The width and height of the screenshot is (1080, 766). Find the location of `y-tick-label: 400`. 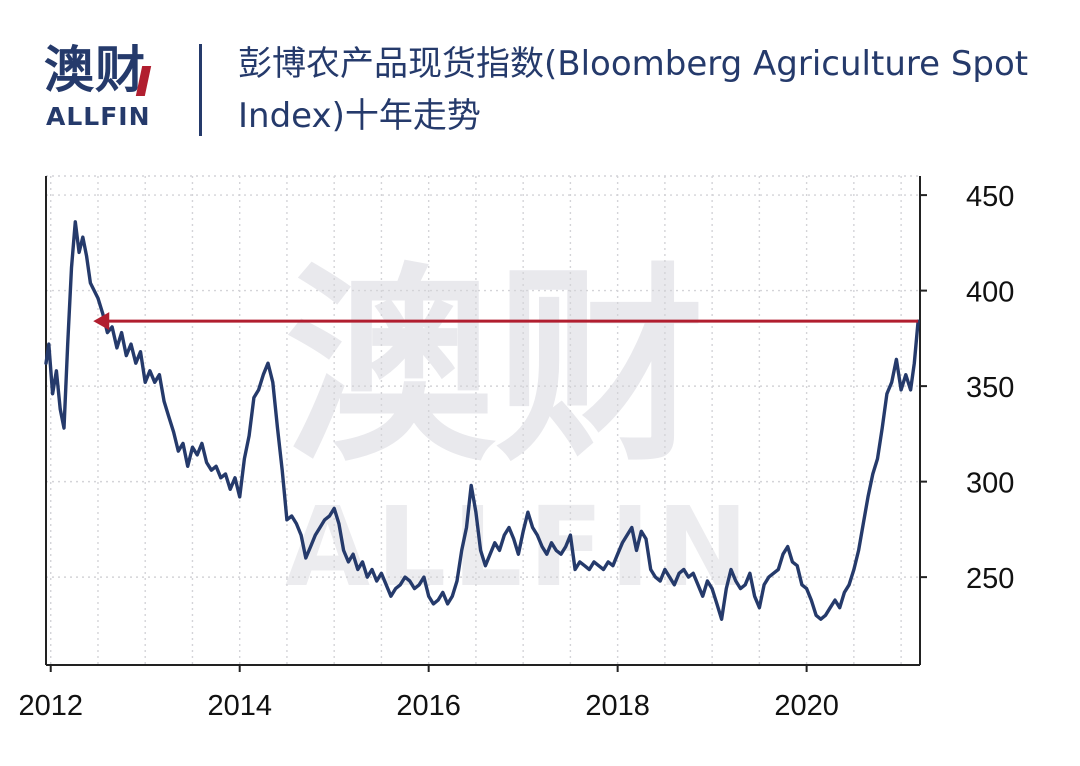

y-tick-label: 400 is located at coordinates (990, 293).